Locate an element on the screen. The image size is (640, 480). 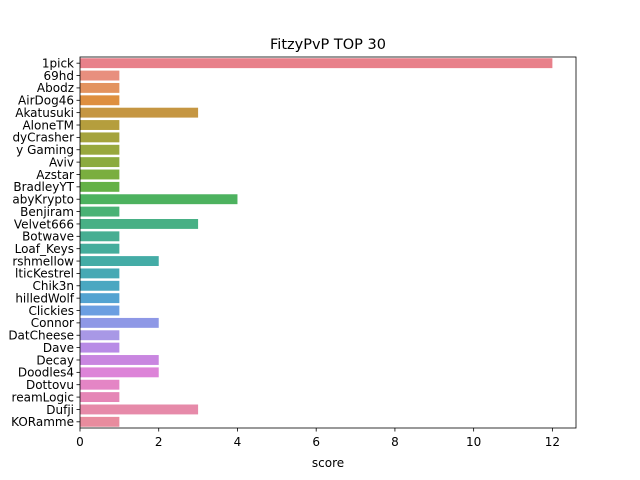
y-tick-label-7: y Gaming is located at coordinates (45, 150).